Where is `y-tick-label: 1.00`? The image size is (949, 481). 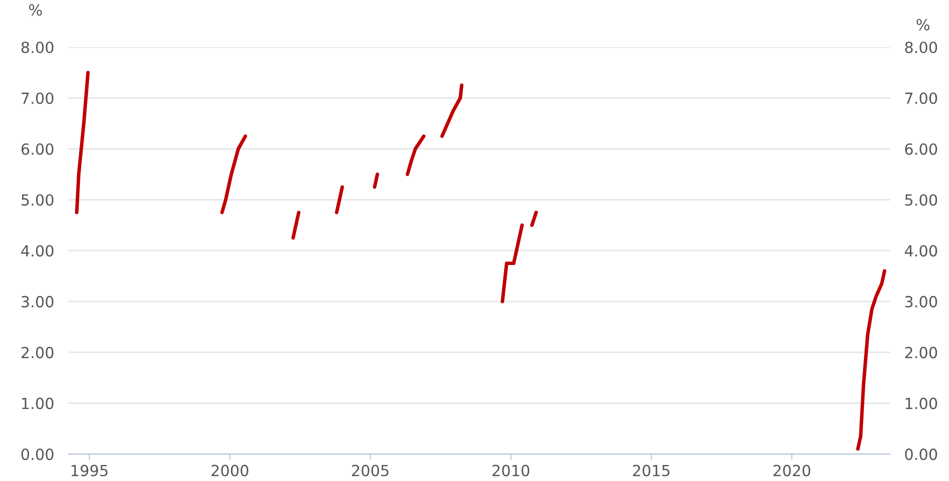
y-tick-label: 1.00 is located at coordinates (38, 404).